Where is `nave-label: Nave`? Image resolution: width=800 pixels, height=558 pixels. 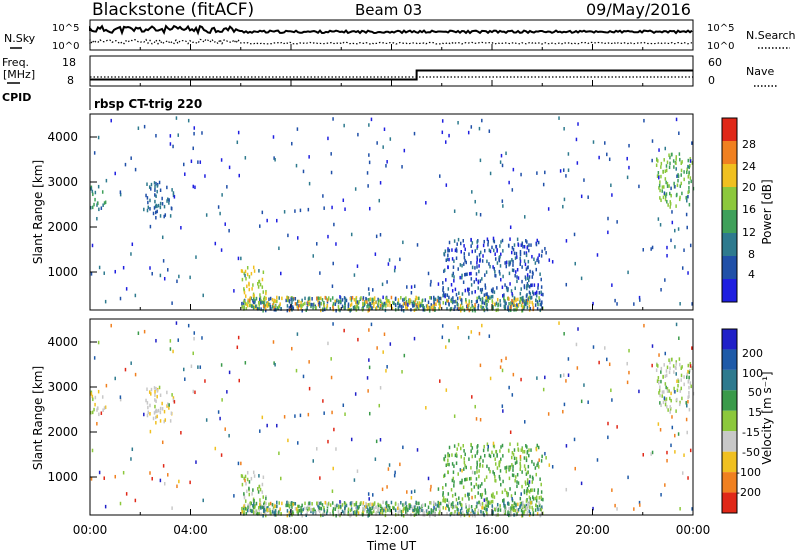 nave-label: Nave is located at coordinates (760, 71).